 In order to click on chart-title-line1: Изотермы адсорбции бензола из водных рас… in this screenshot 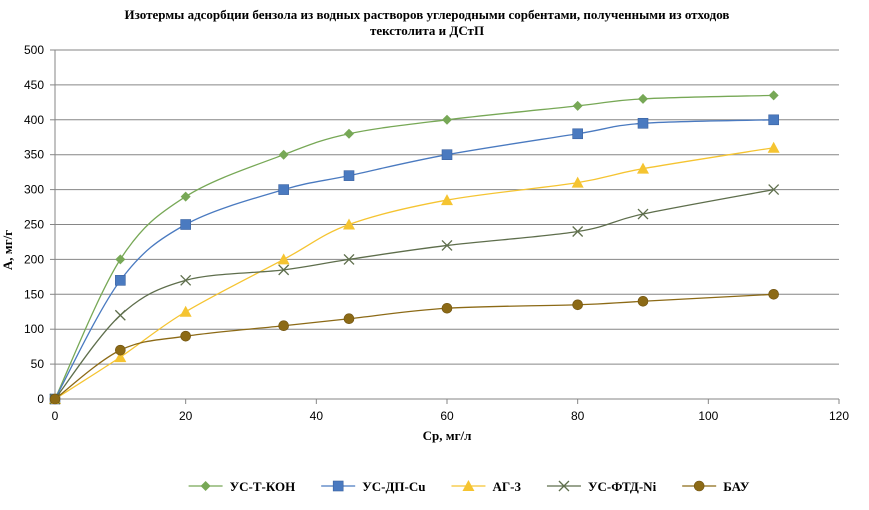, I will do `click(427, 14)`.